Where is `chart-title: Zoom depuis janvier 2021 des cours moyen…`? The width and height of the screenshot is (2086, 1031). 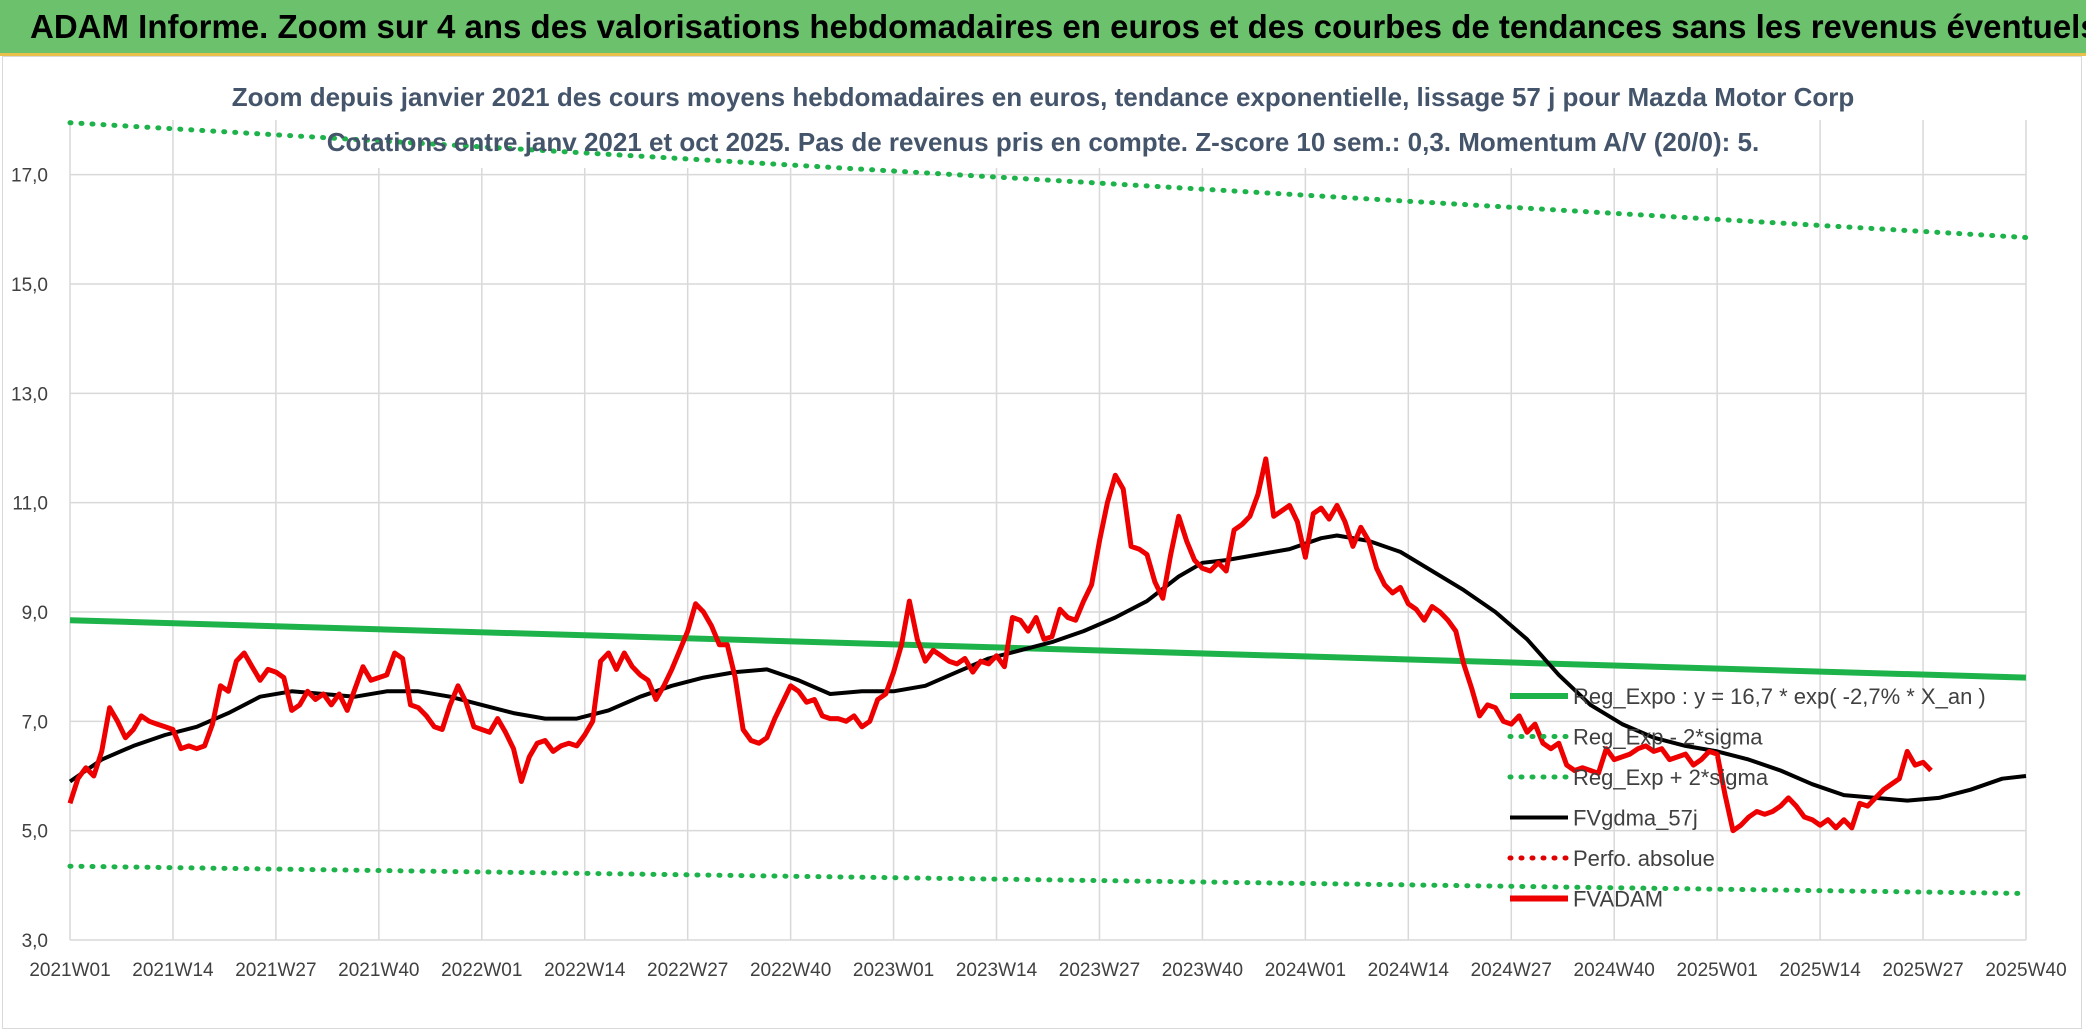 chart-title: Zoom depuis janvier 2021 des cours moyen… is located at coordinates (1043, 97).